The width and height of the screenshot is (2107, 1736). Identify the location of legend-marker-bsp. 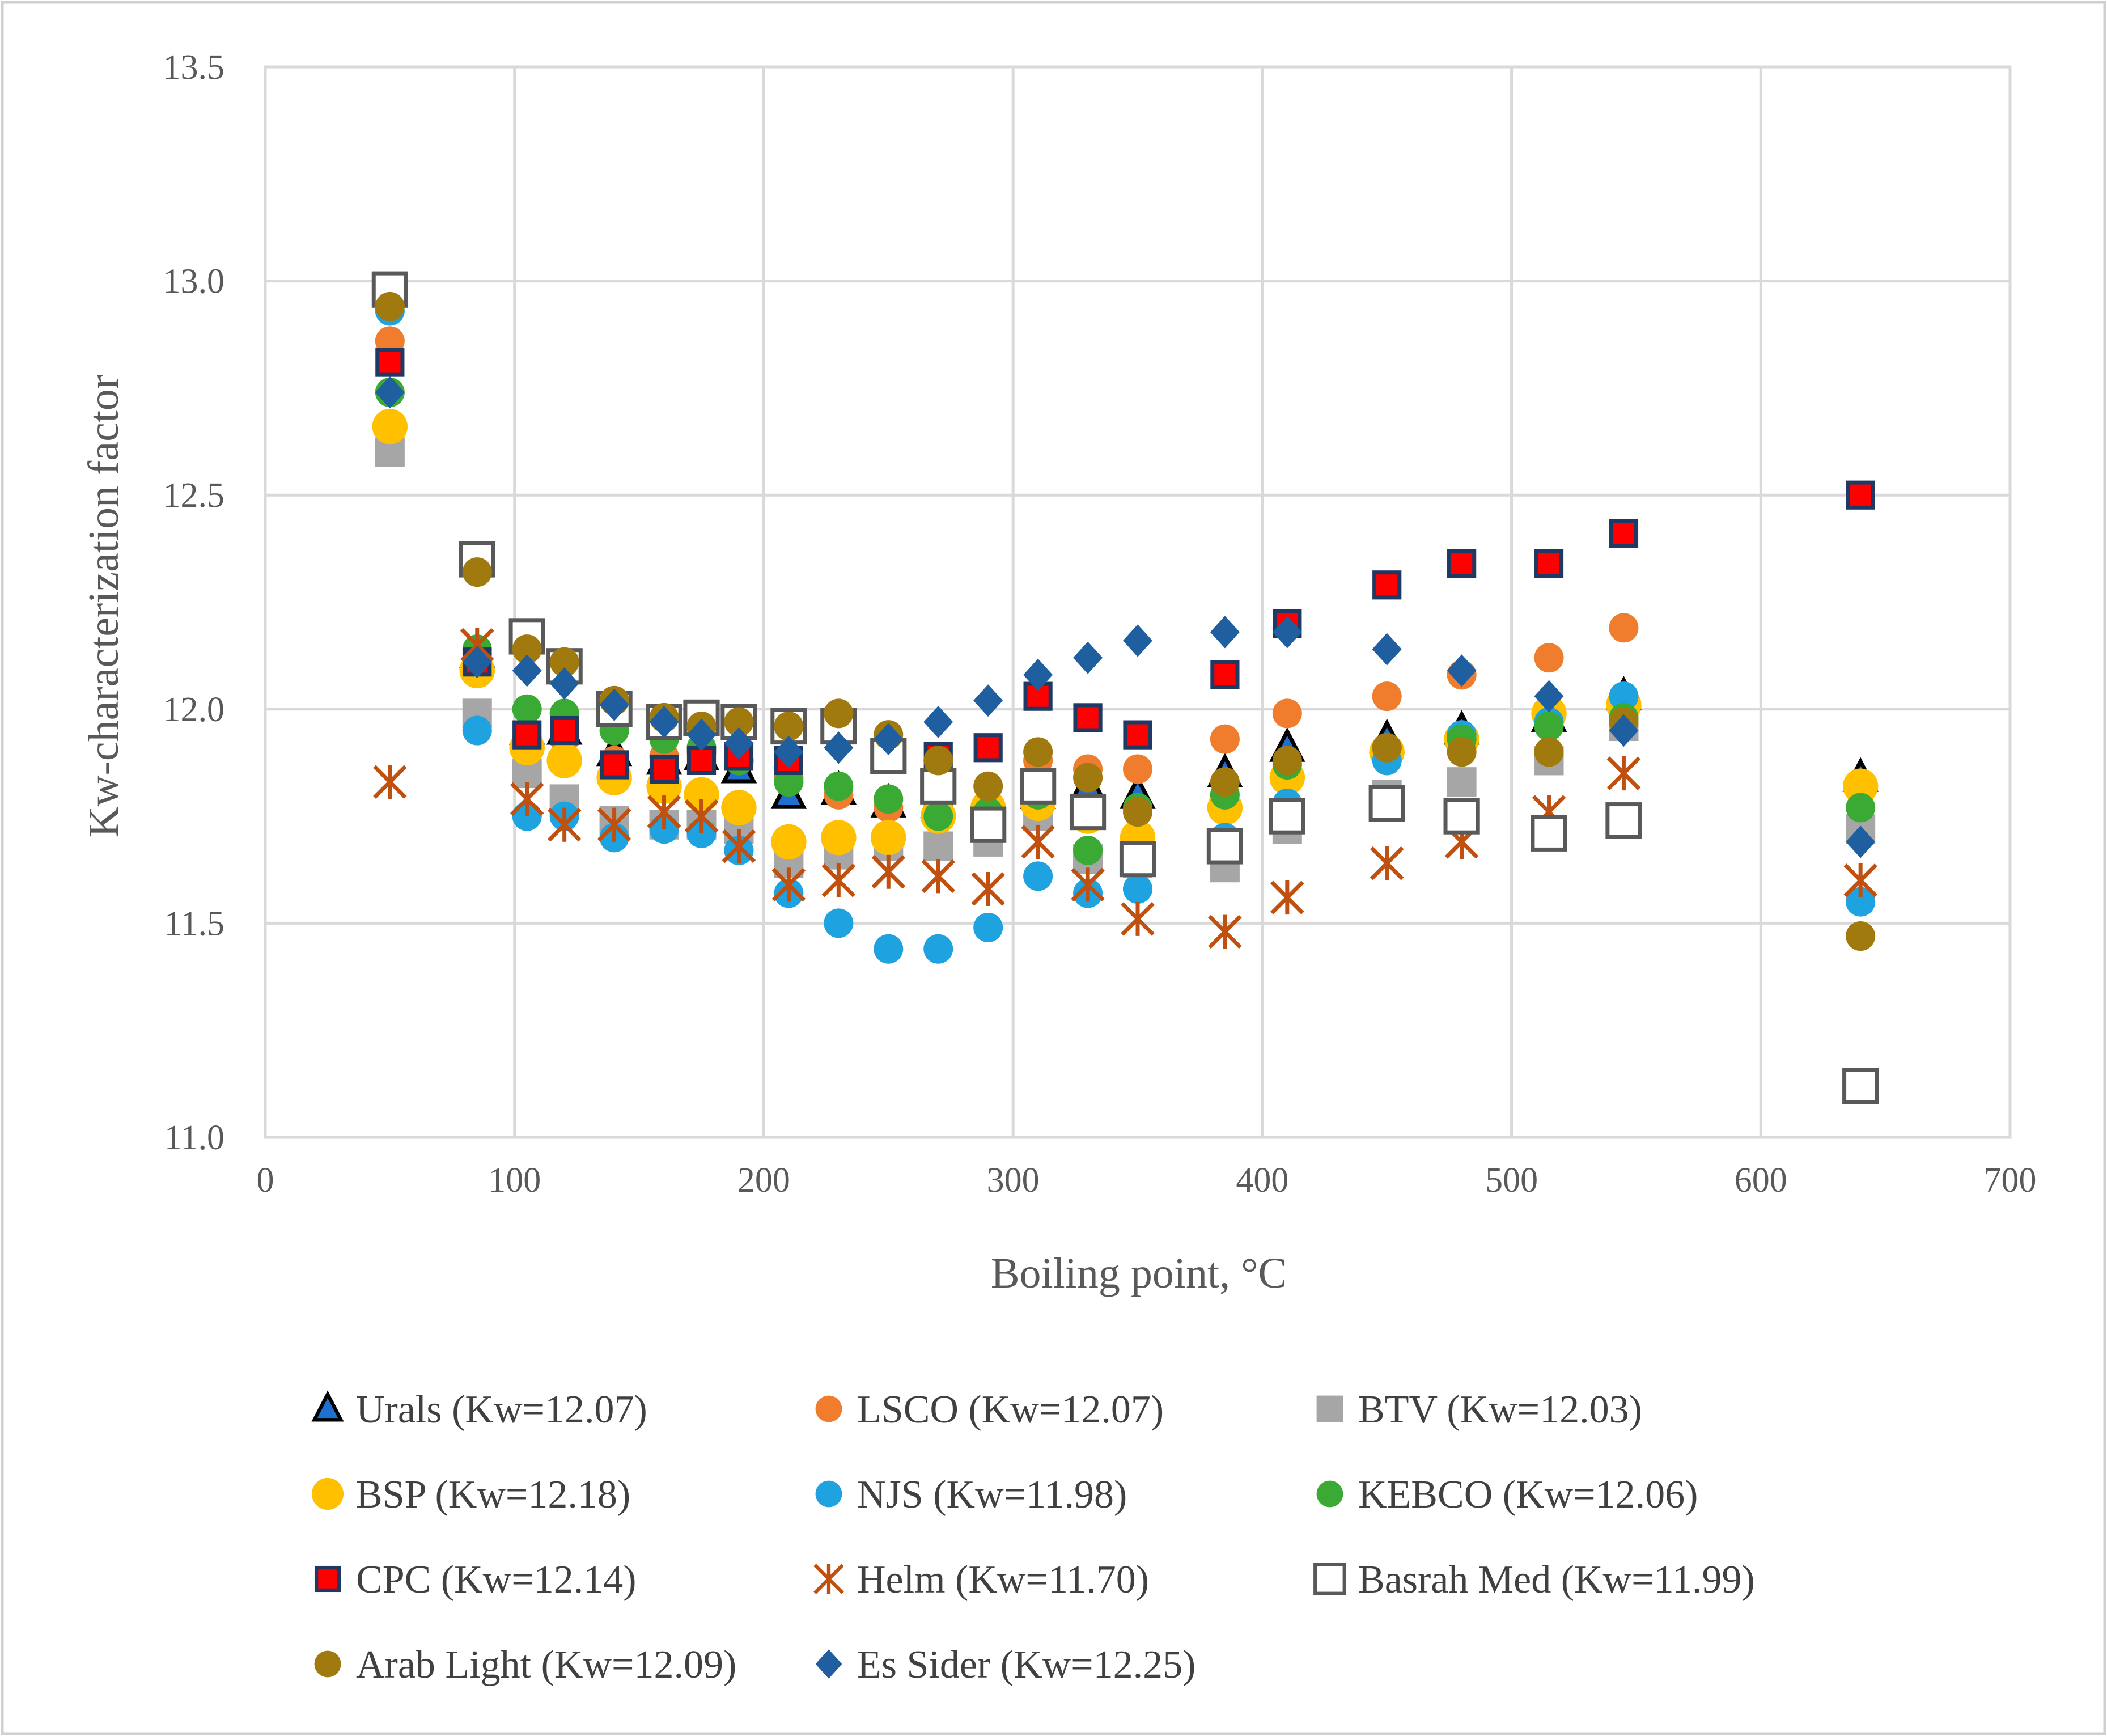
(327, 1493).